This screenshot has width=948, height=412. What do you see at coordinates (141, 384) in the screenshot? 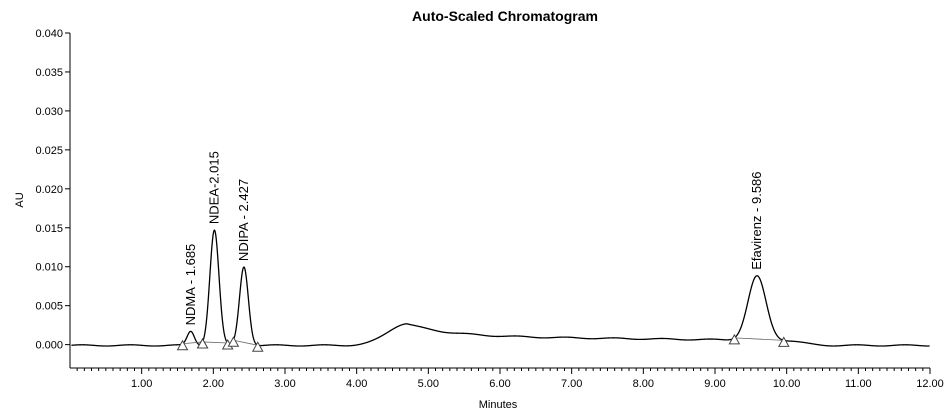
I see `x-tick-label: 1.00` at bounding box center [141, 384].